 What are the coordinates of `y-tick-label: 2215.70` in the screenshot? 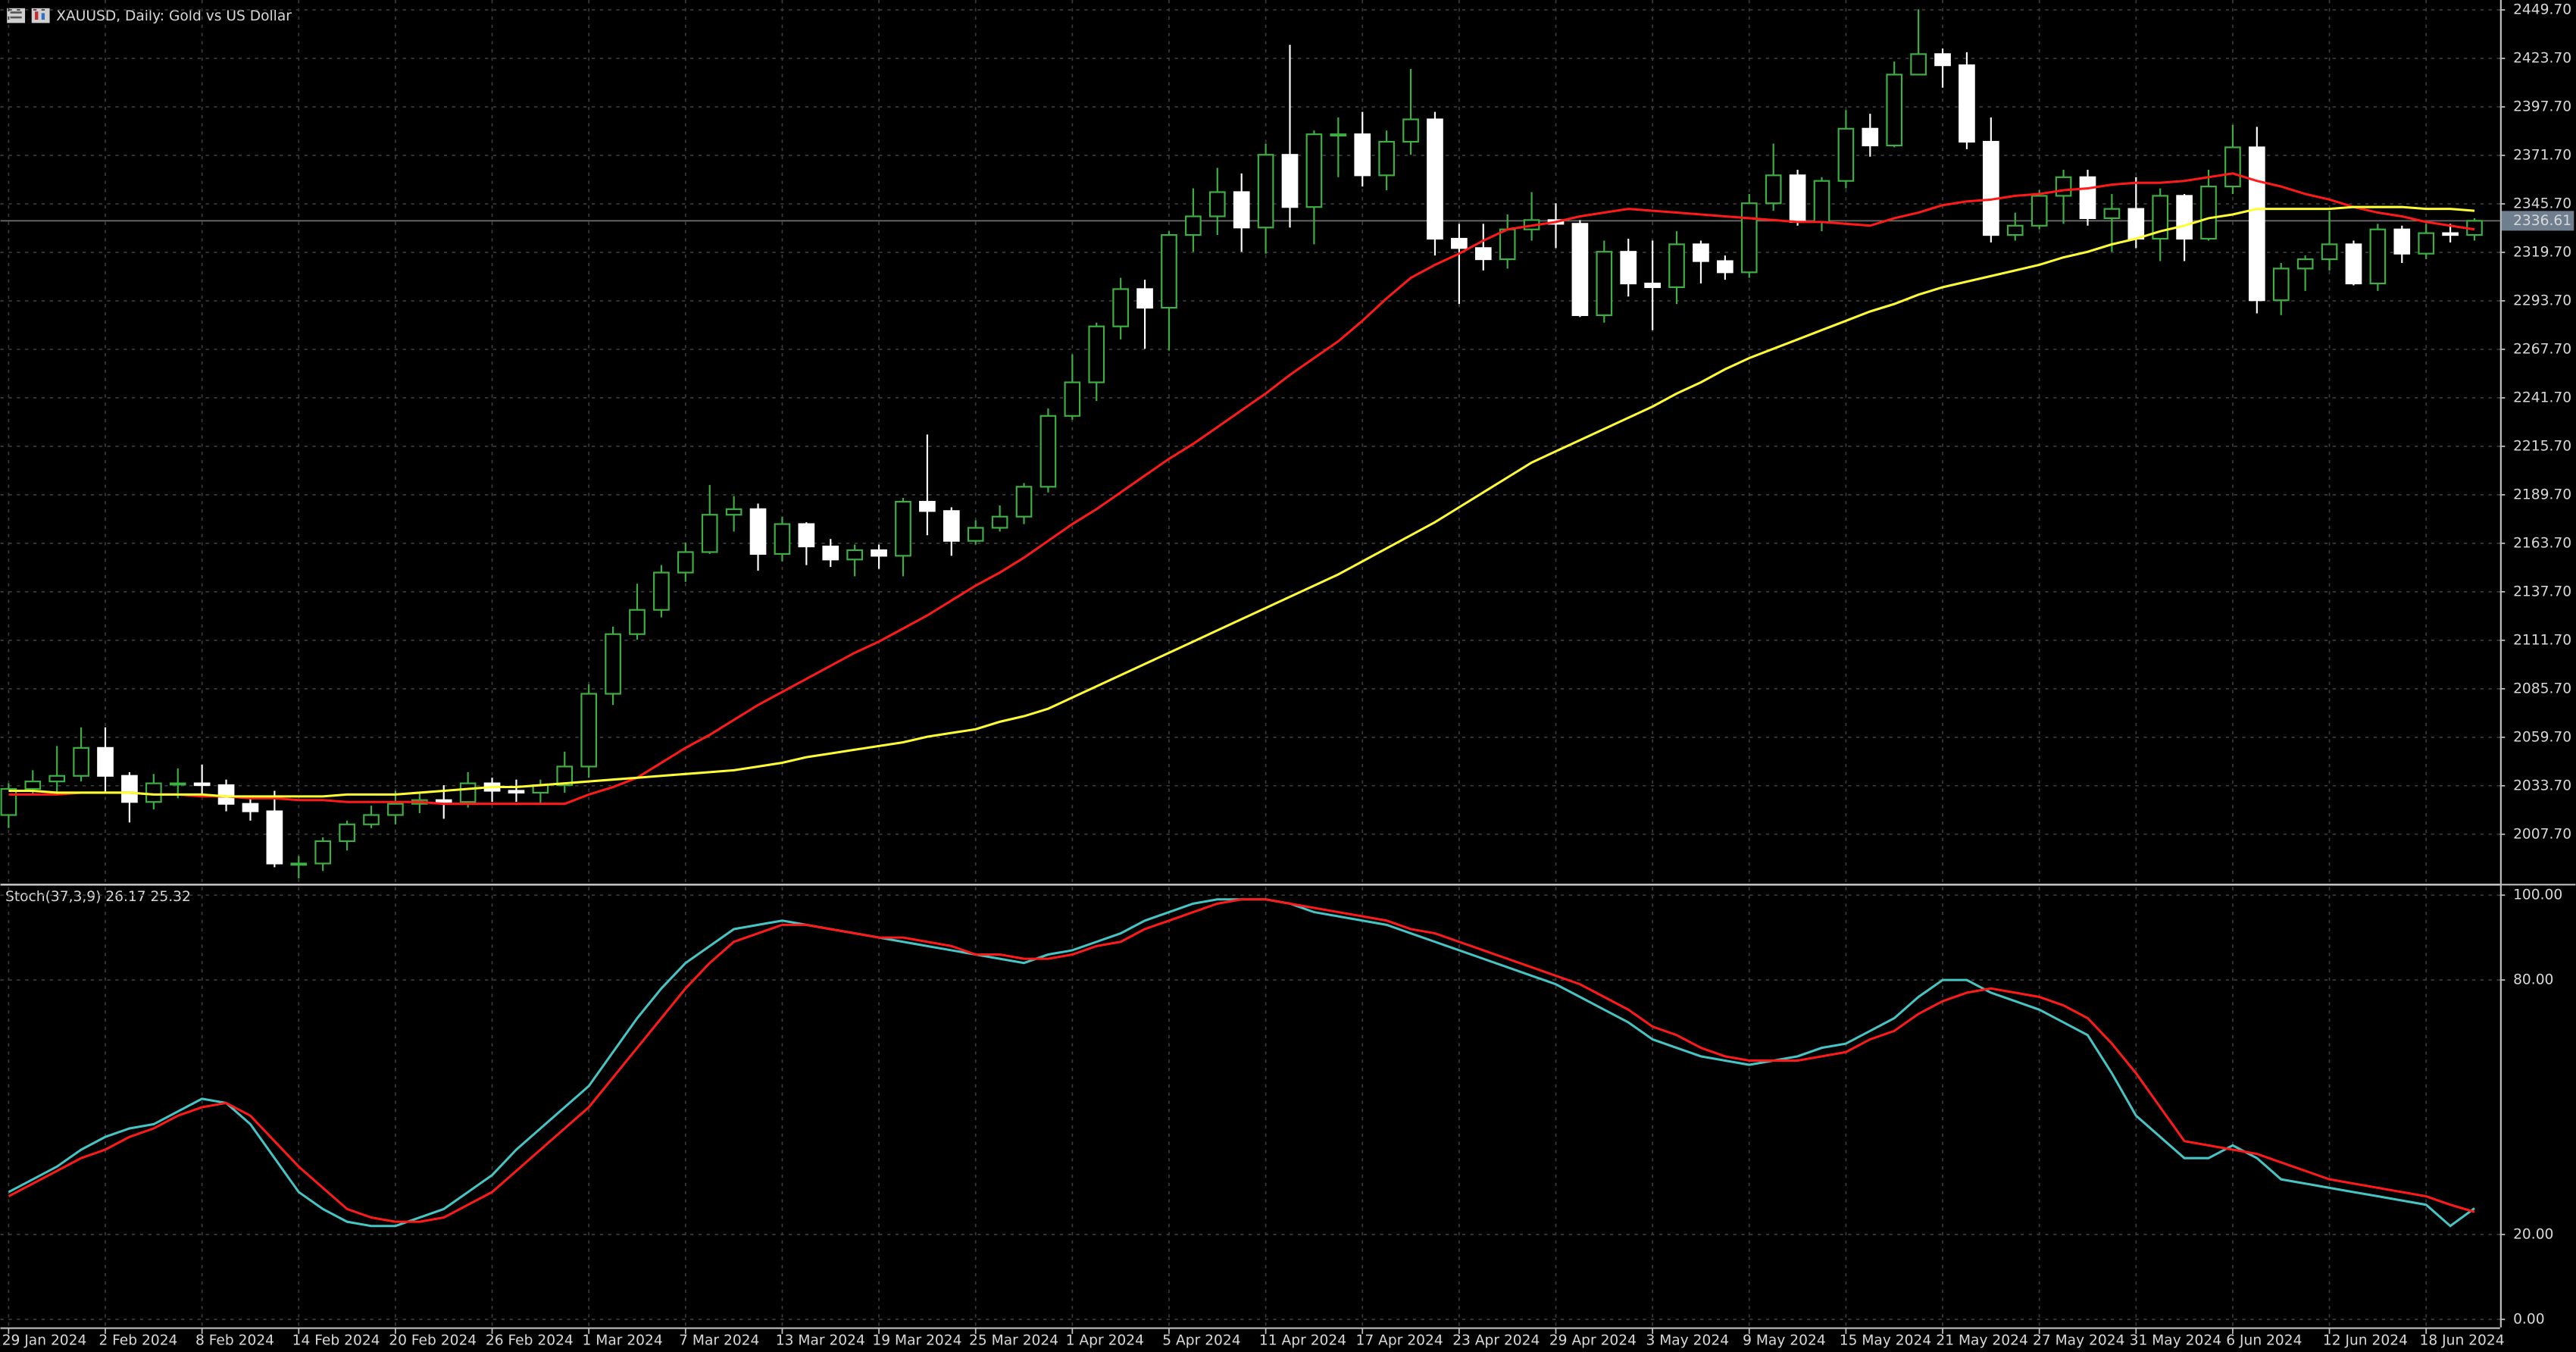 It's located at (2542, 446).